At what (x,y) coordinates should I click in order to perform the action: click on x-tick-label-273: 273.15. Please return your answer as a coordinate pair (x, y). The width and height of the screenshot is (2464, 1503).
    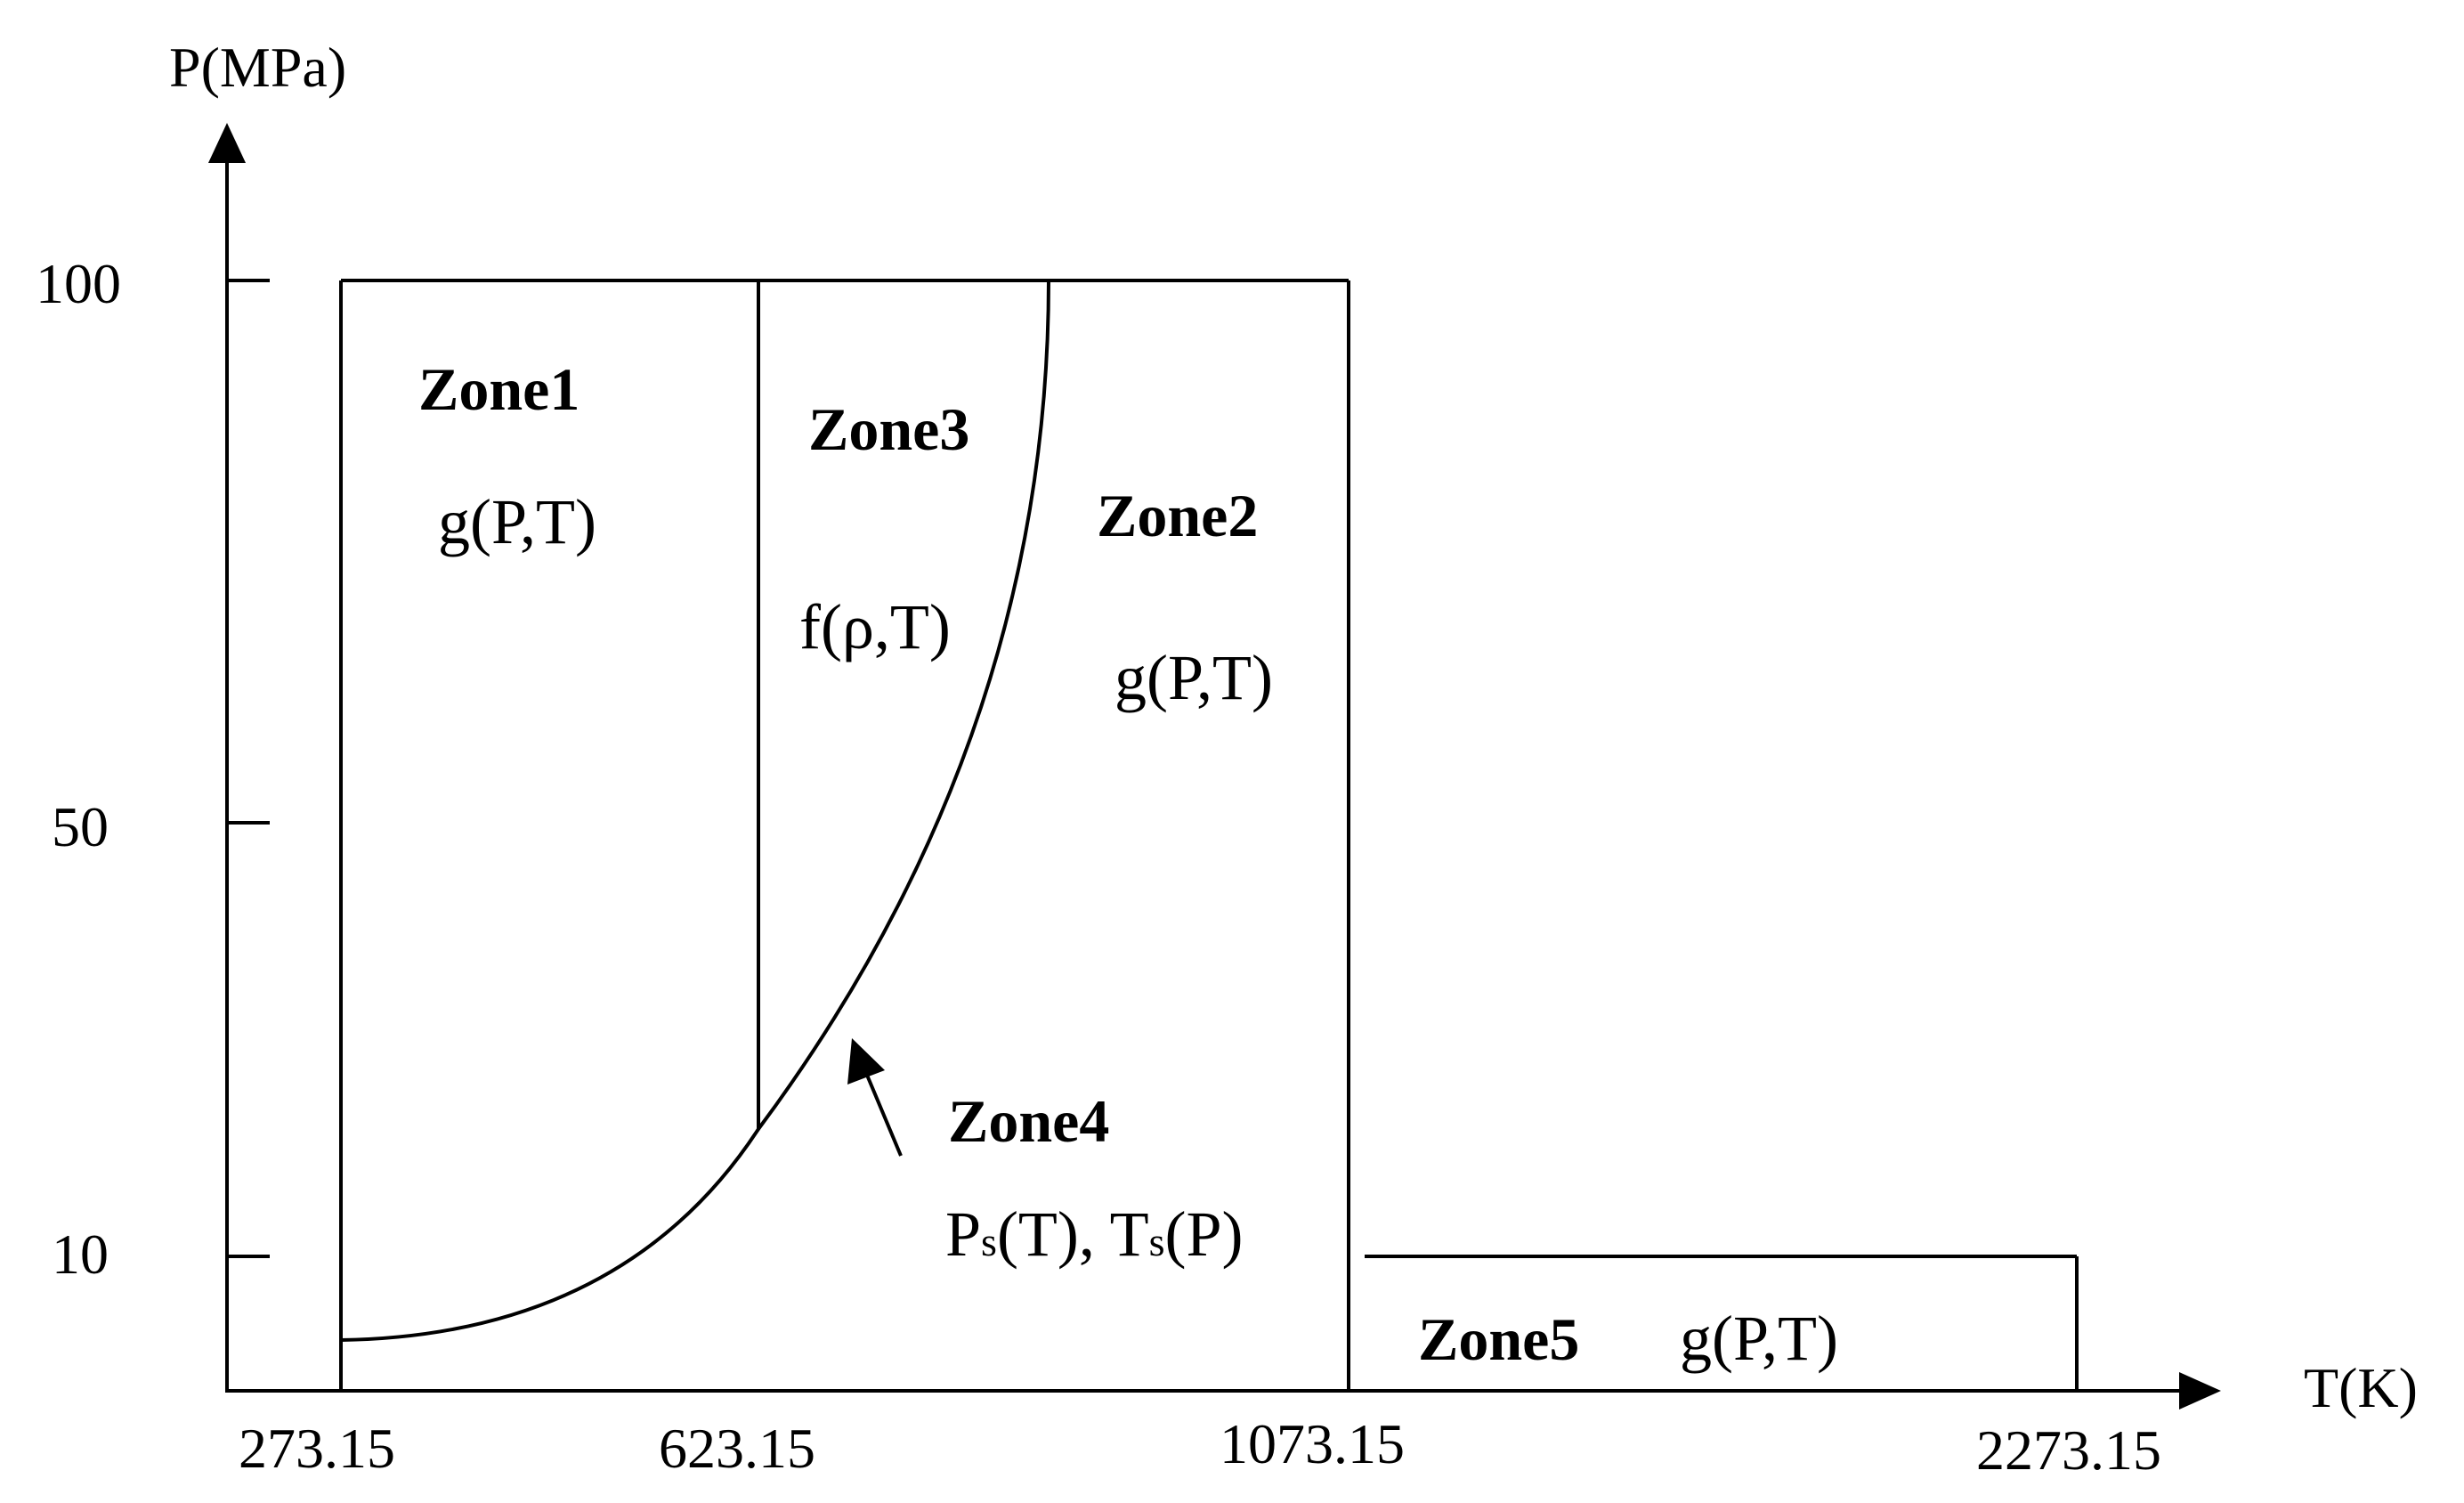
    Looking at the image, I should click on (317, 1448).